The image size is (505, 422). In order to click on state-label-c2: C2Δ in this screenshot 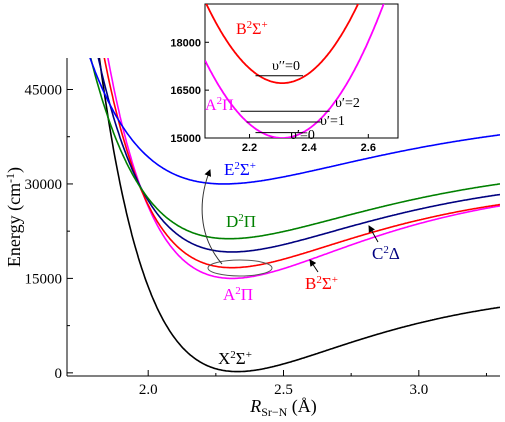, I will do `click(386, 253)`.